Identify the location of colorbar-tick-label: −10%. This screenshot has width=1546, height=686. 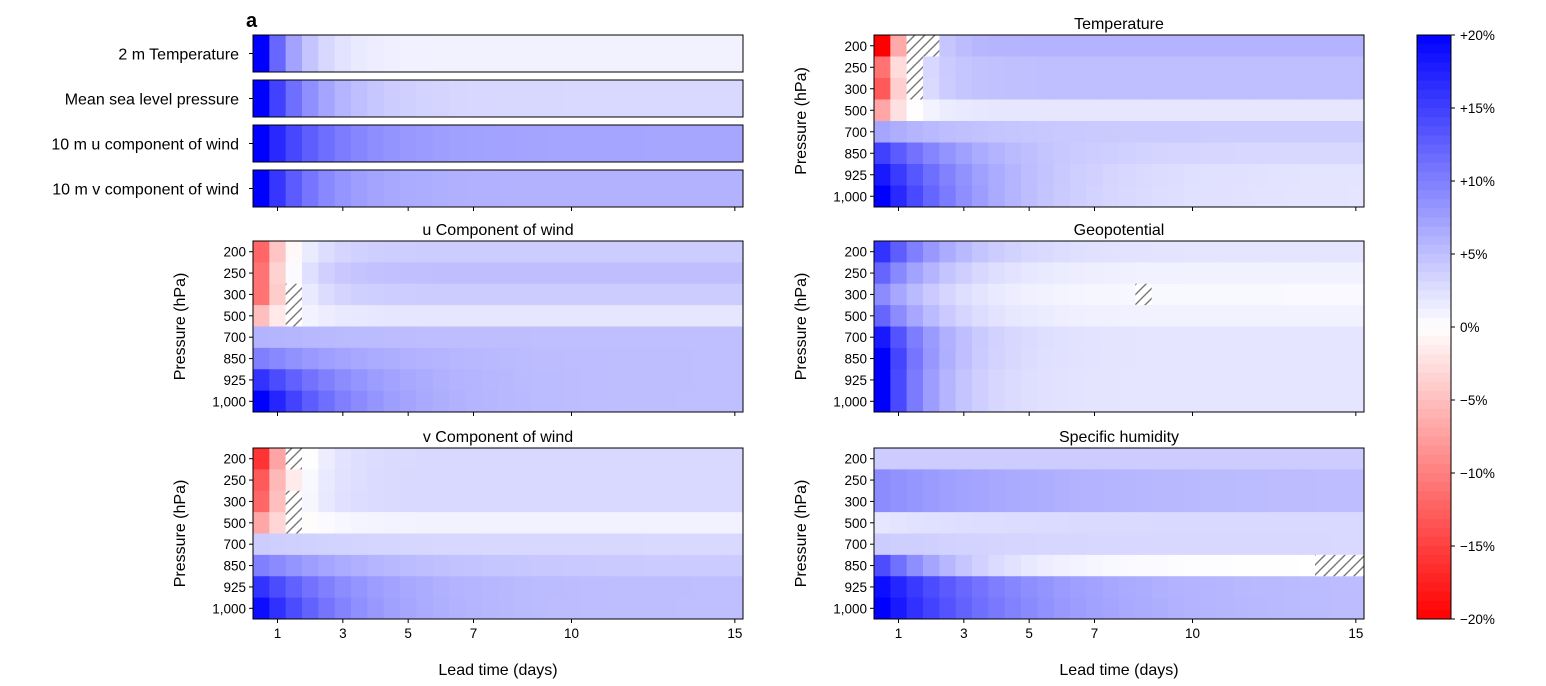
(1477, 473).